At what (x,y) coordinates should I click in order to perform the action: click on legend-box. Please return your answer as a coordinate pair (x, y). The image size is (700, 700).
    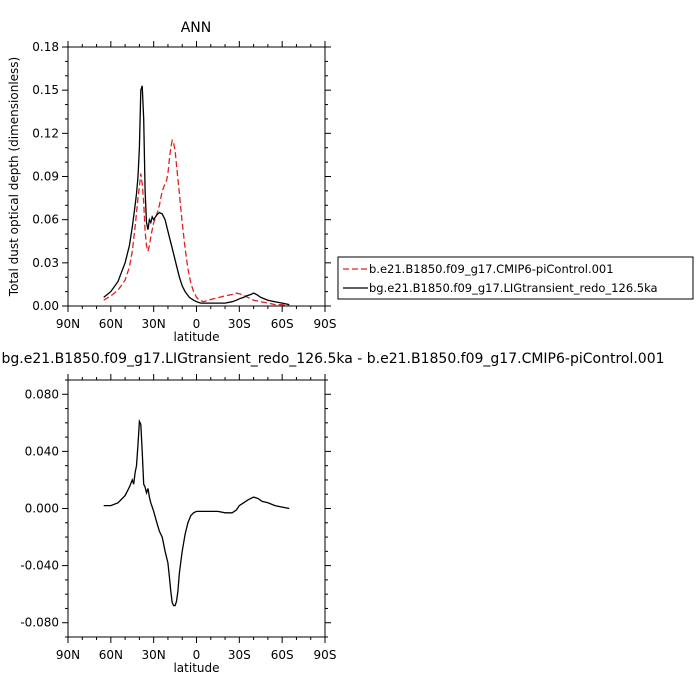
    Looking at the image, I should click on (515, 278).